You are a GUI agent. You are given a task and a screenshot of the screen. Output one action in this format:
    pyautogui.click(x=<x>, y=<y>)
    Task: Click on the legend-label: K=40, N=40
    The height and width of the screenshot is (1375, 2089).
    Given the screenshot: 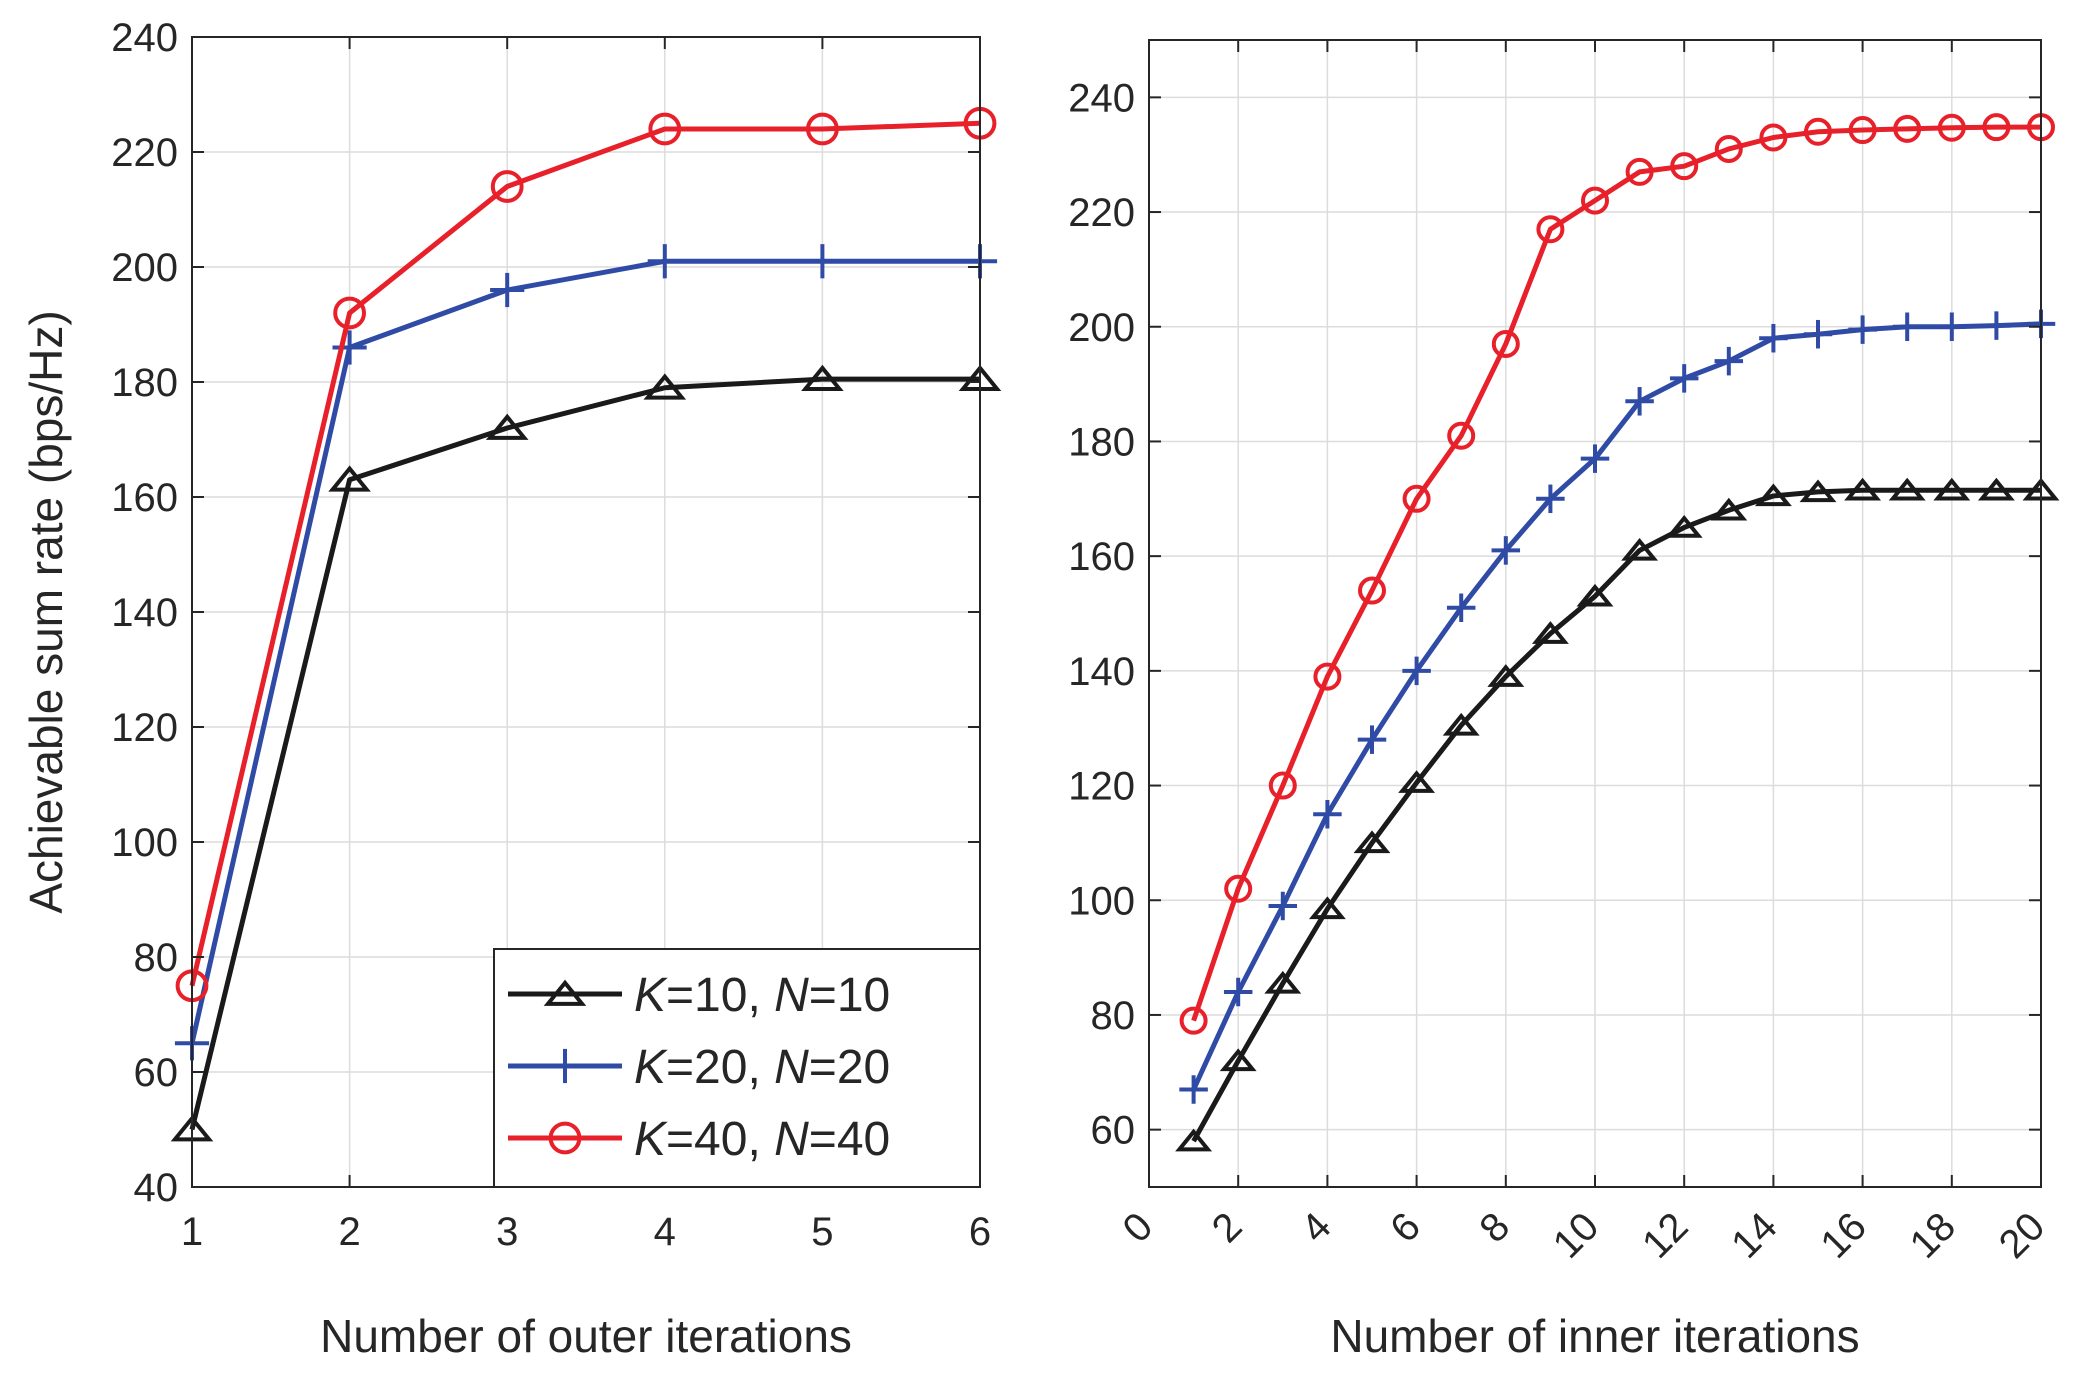 What is the action you would take?
    pyautogui.click(x=762, y=1139)
    